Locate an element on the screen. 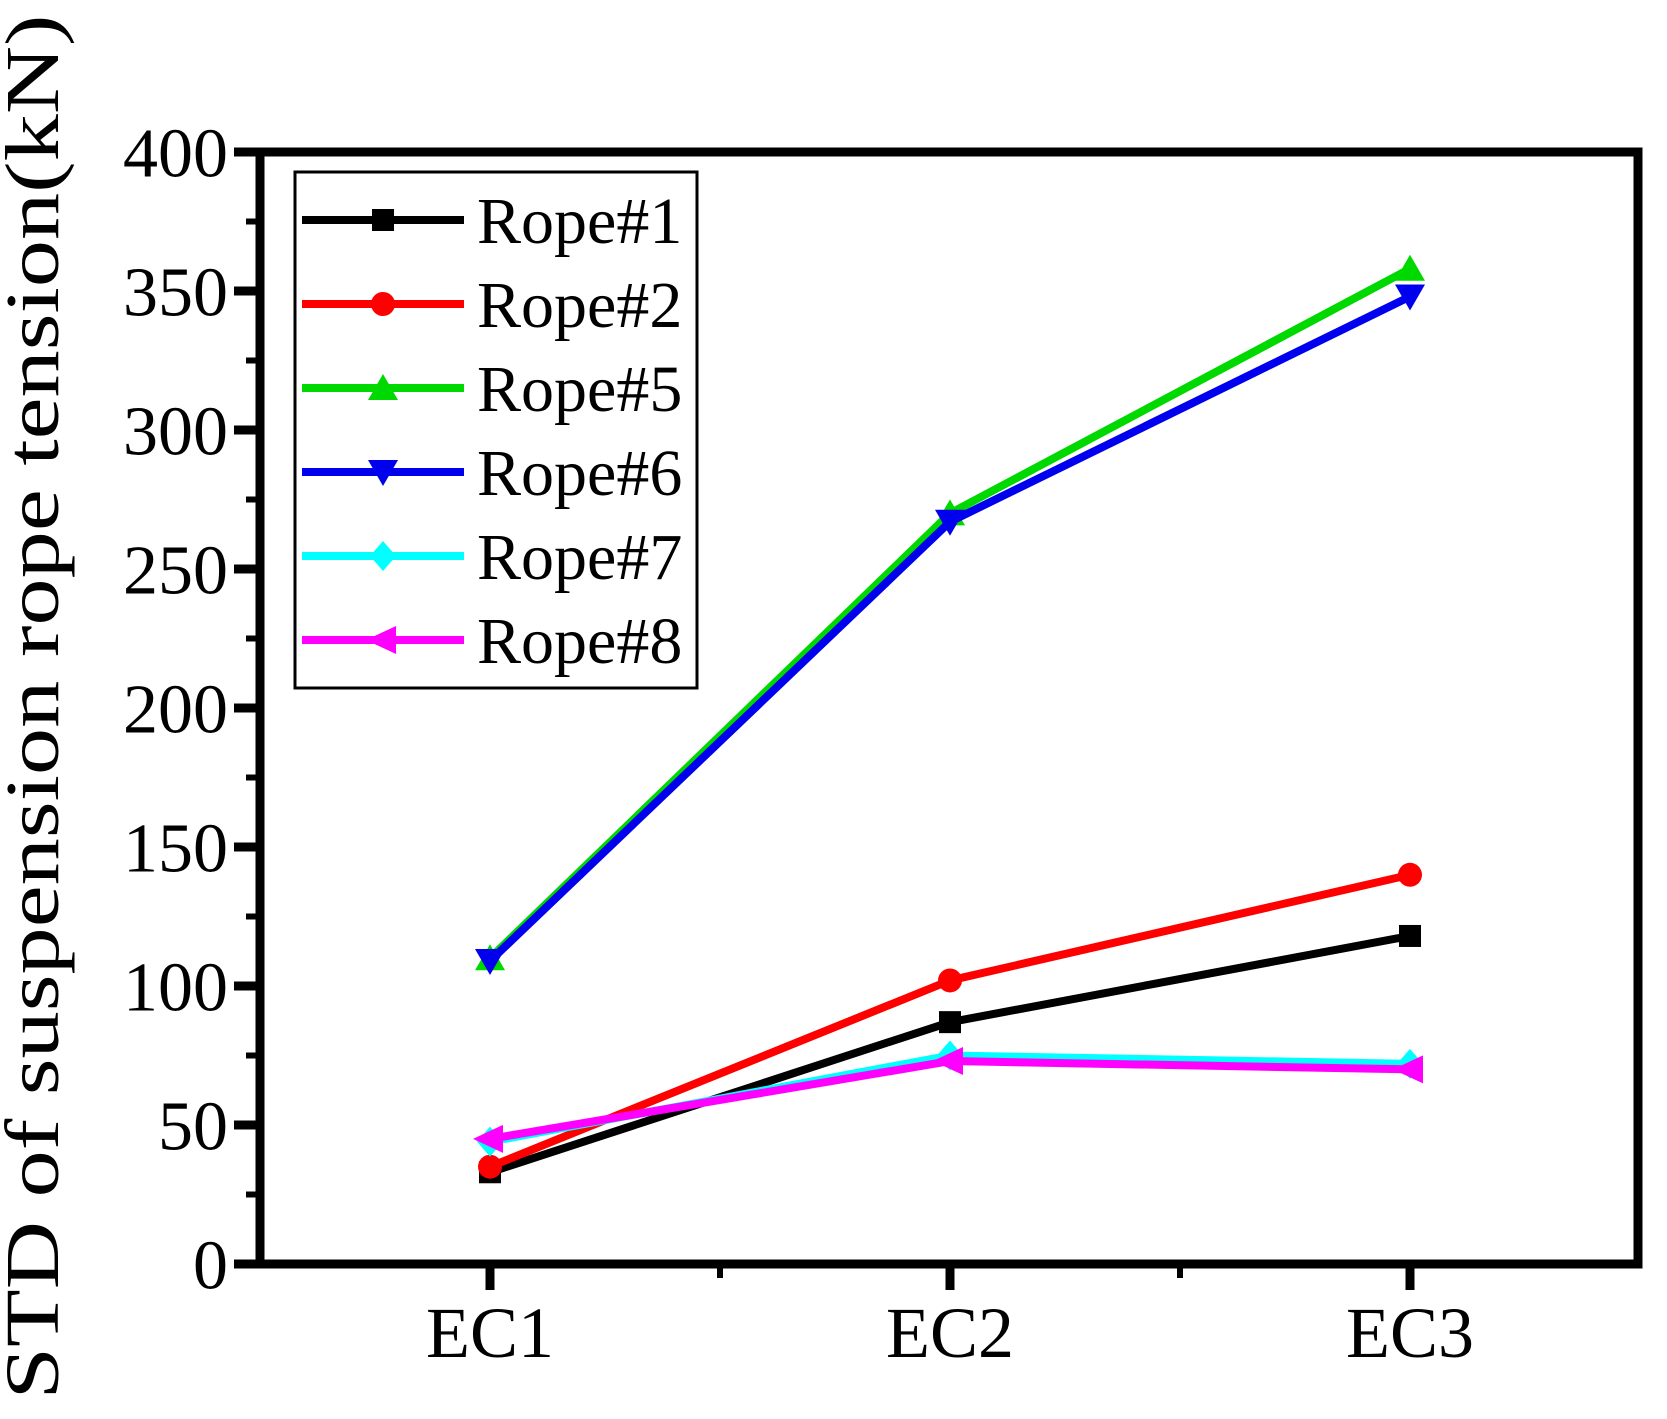 Image resolution: width=1667 pixels, height=1419 pixels. legend-item-rope6: Rope#6 is located at coordinates (492, 473).